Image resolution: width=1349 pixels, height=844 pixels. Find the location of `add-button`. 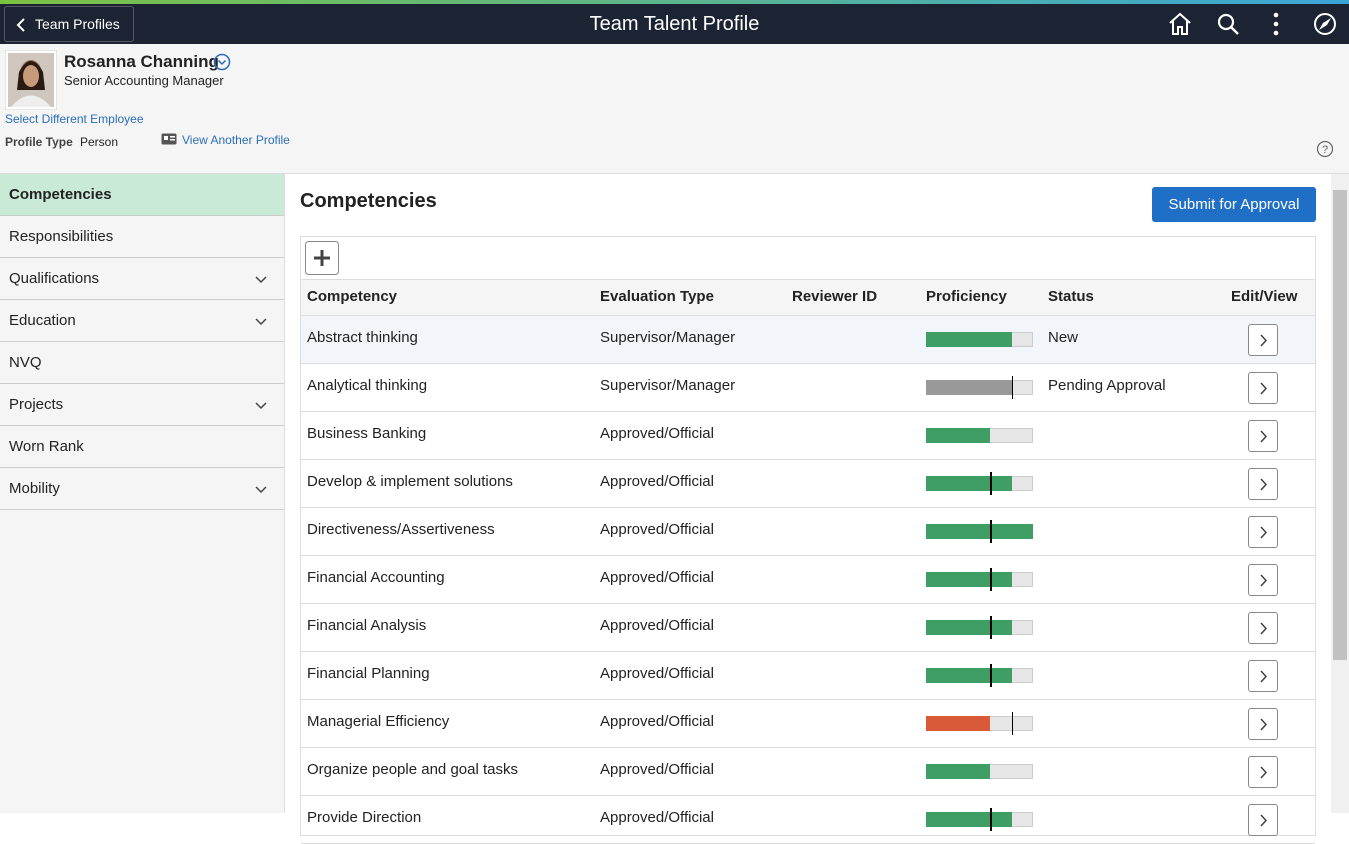

add-button is located at coordinates (322, 258).